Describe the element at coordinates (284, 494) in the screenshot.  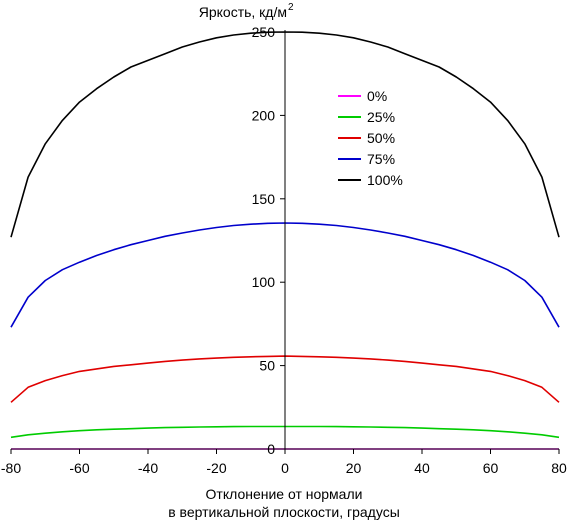
I see `x-axis-title-line-1: Отклонение от нормали` at that location.